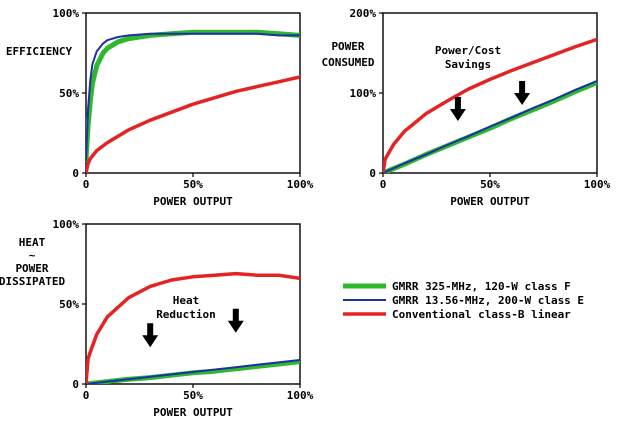 This screenshot has height=432, width=624. Describe the element at coordinates (468, 64) in the screenshot. I see `annotation-text: Savings` at that location.